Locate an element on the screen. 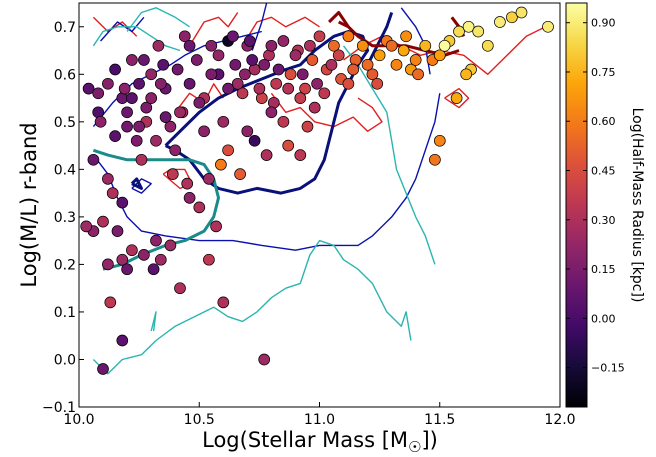 The height and width of the screenshot is (457, 656). y-tick-label: 0.7 is located at coordinates (65, 28).